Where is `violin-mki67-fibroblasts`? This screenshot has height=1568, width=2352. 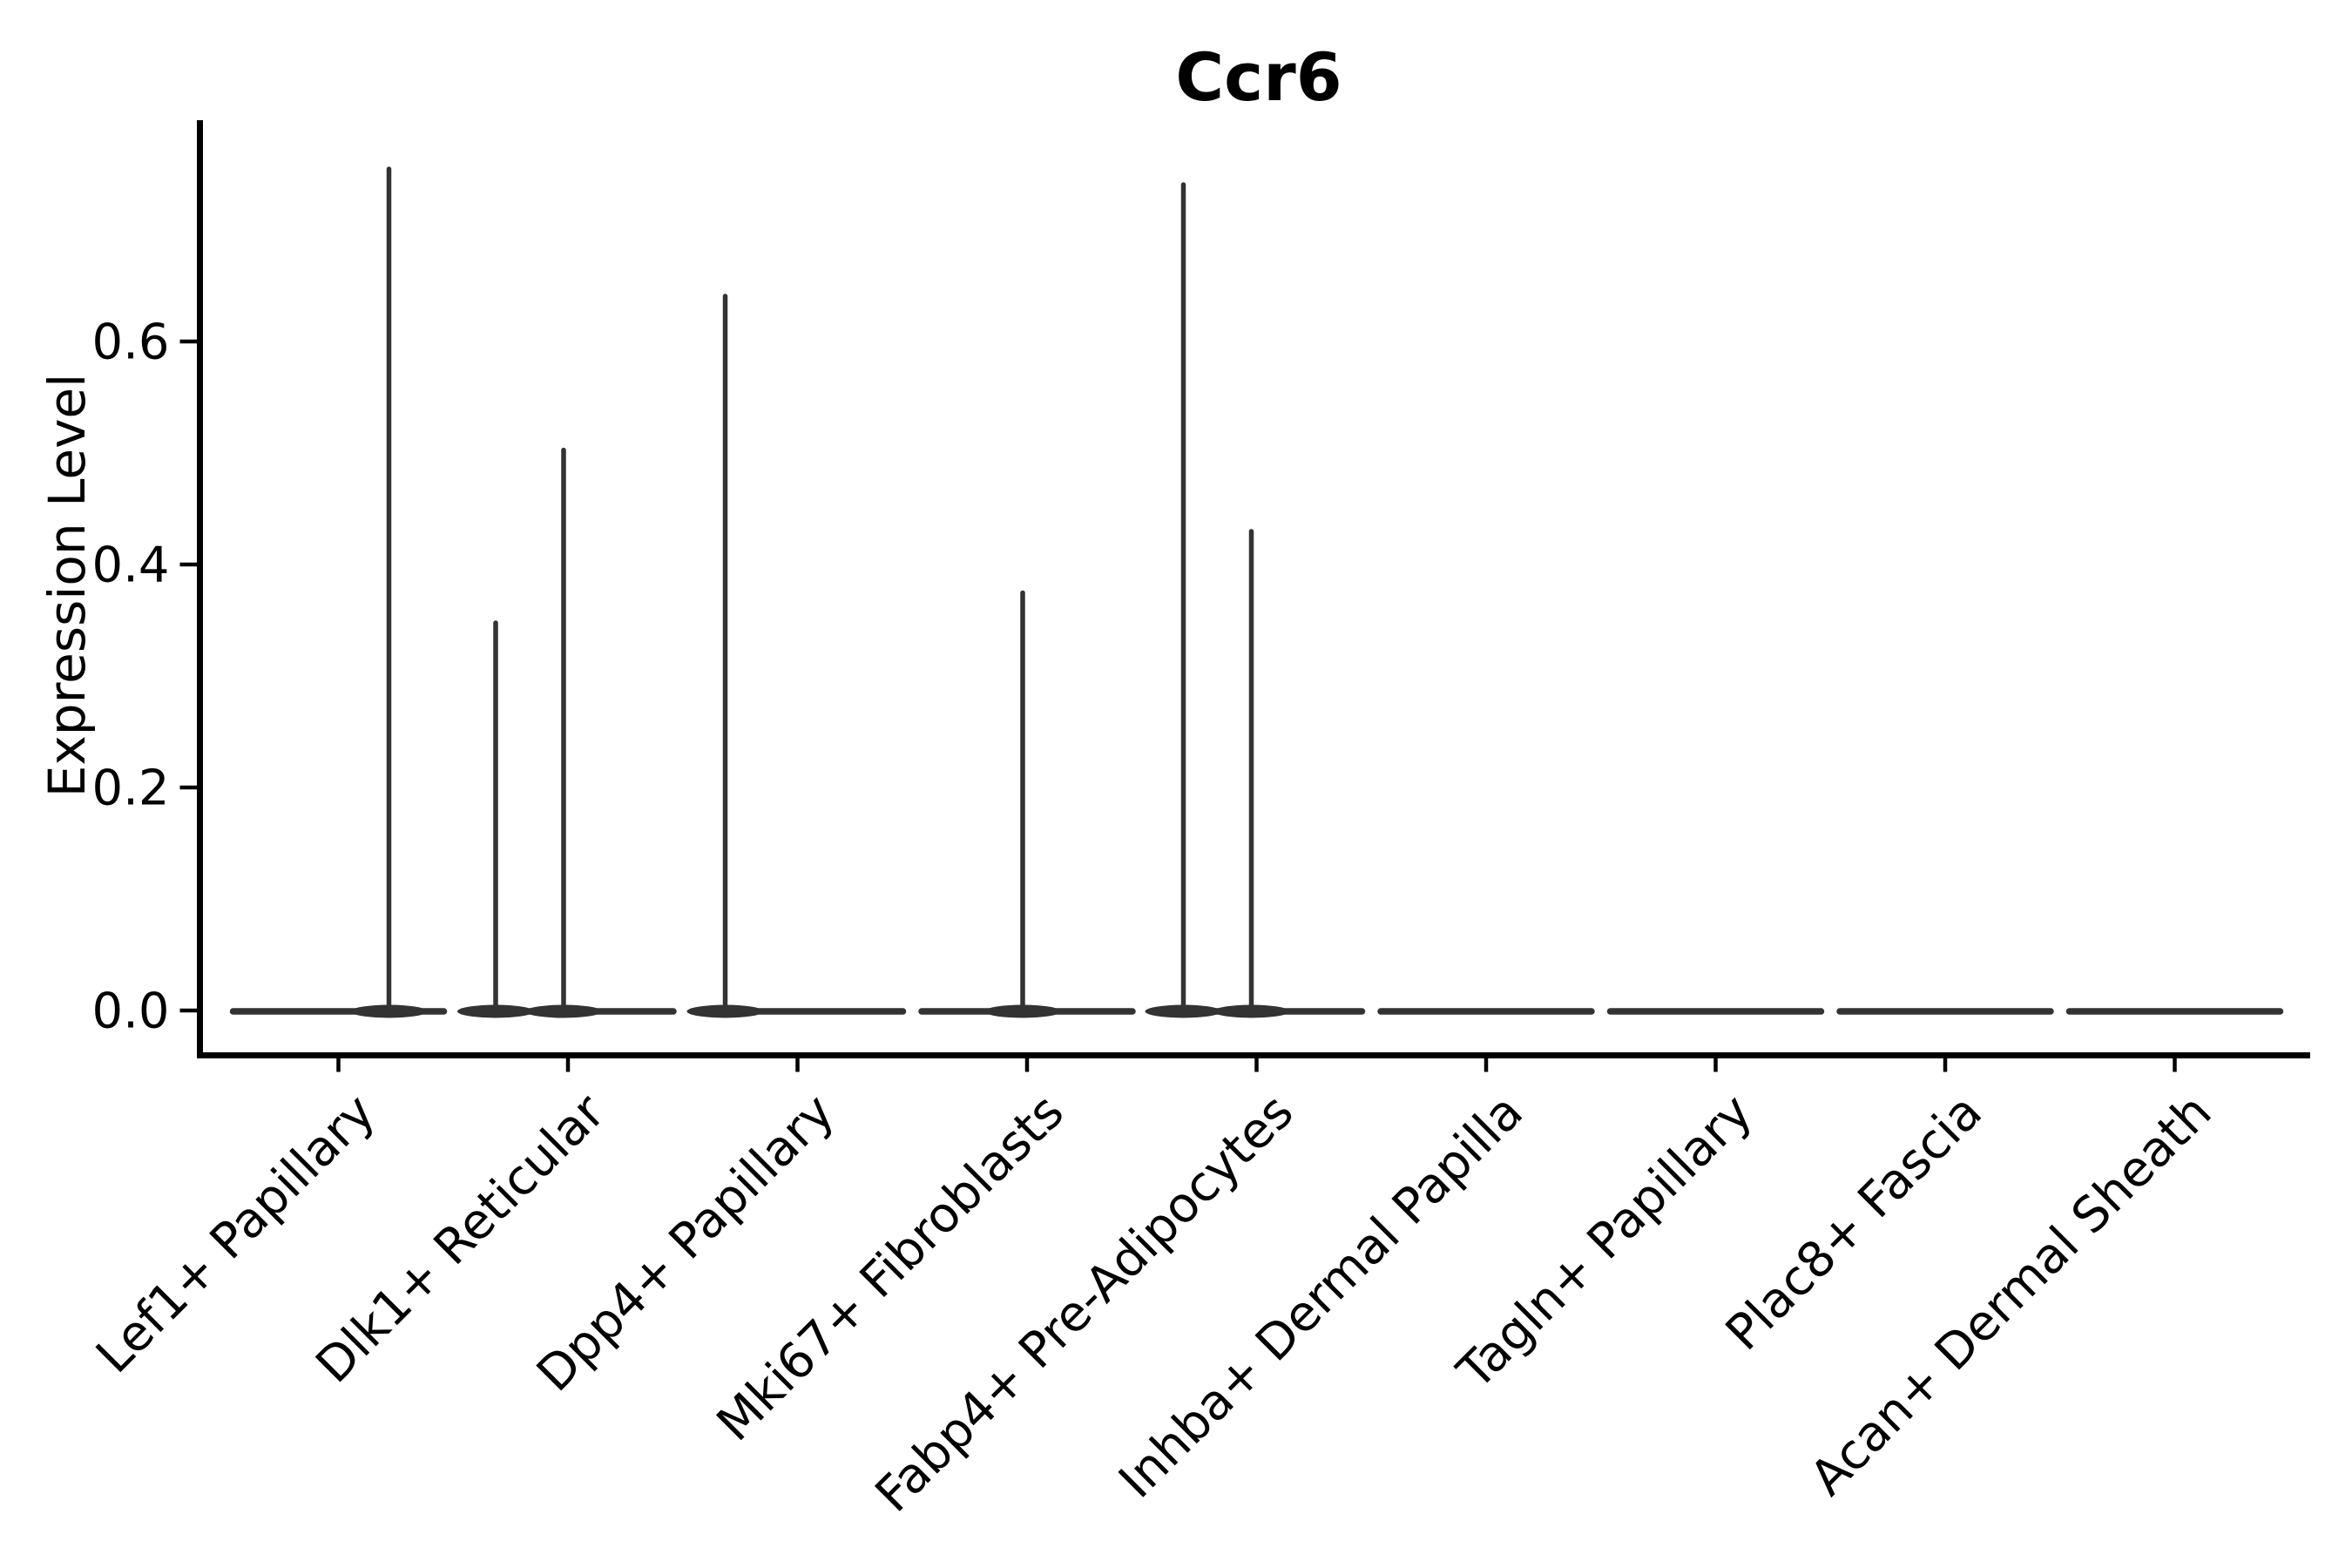 violin-mki67-fibroblasts is located at coordinates (1027, 804).